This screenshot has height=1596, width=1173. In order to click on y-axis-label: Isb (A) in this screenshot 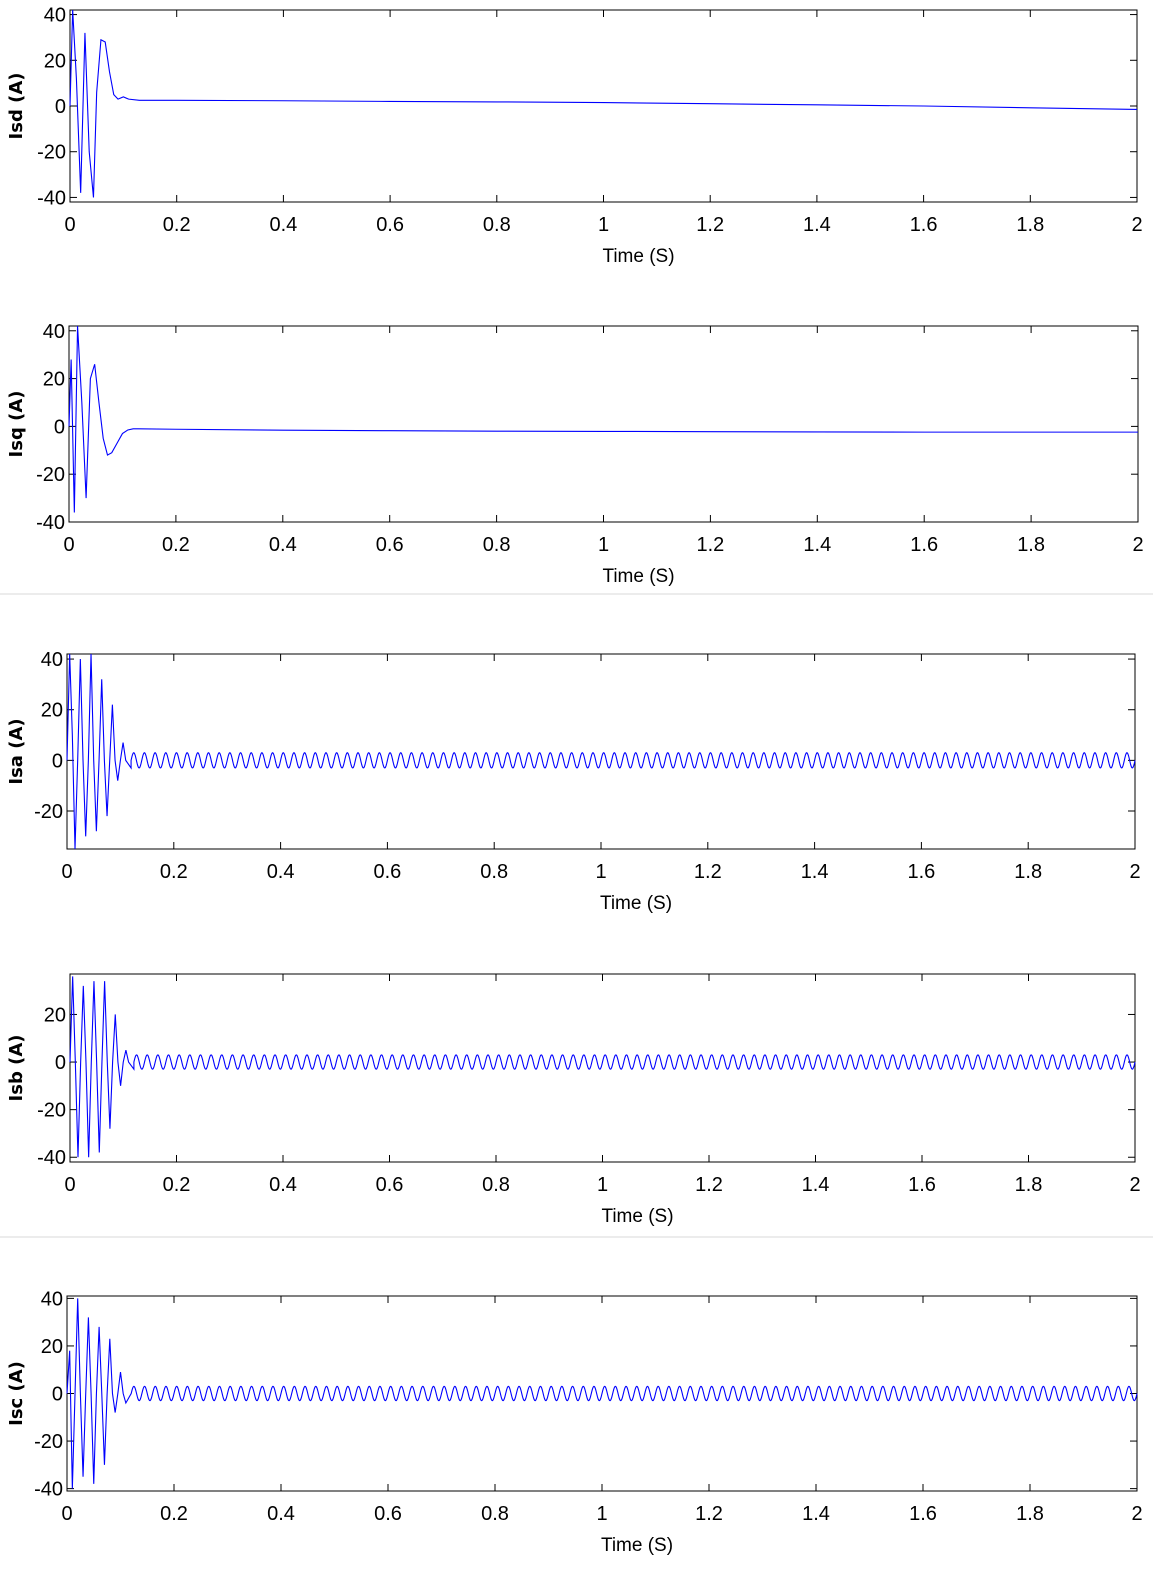, I will do `click(16, 1068)`.